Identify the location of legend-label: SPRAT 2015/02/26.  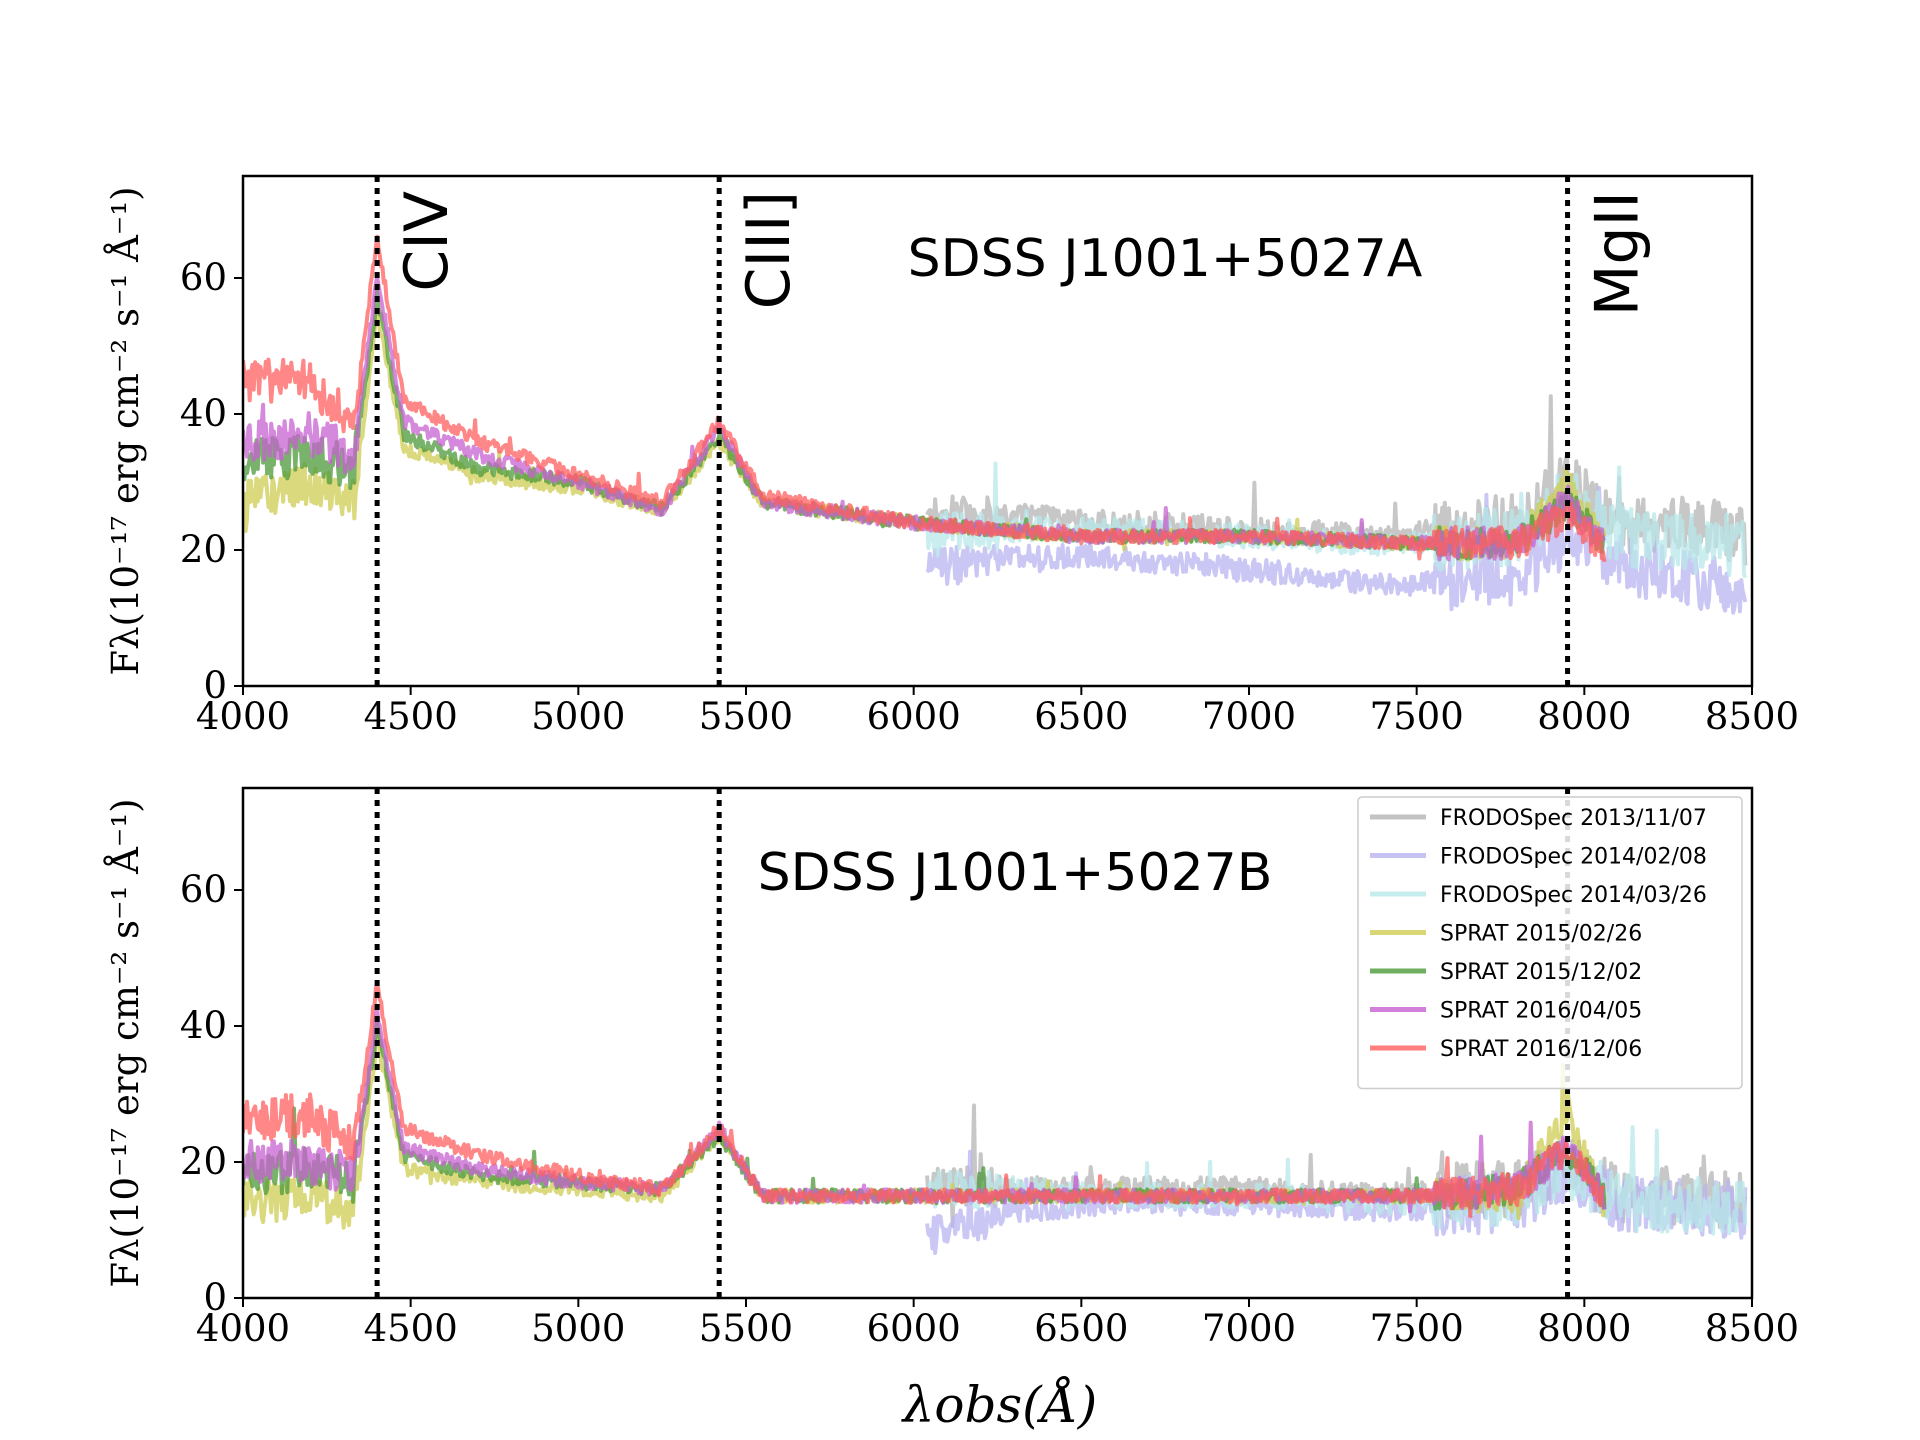
(1541, 934).